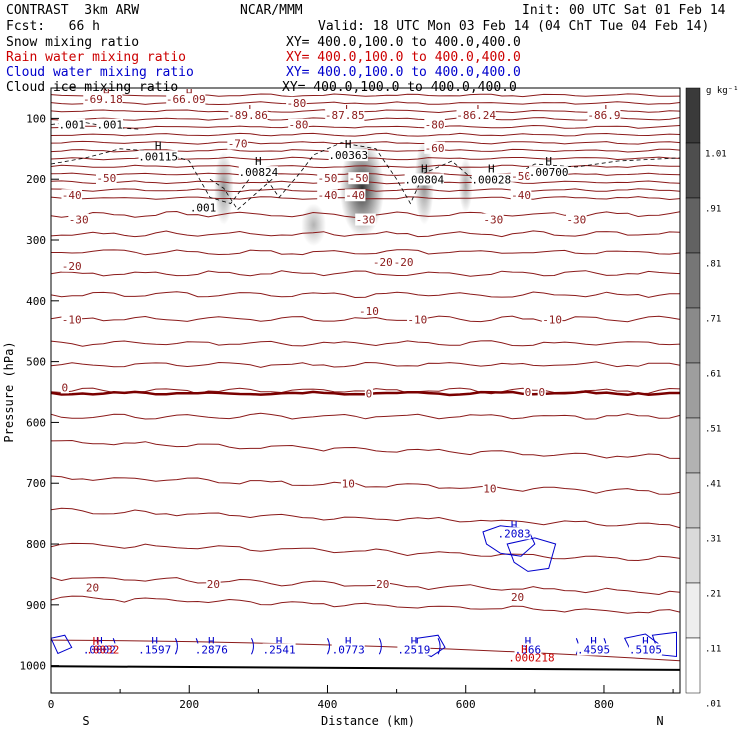 This screenshot has height=740, width=740. I want to click on init-time: Init: 00 UTC Sat 01 Feb 14, so click(624, 10).